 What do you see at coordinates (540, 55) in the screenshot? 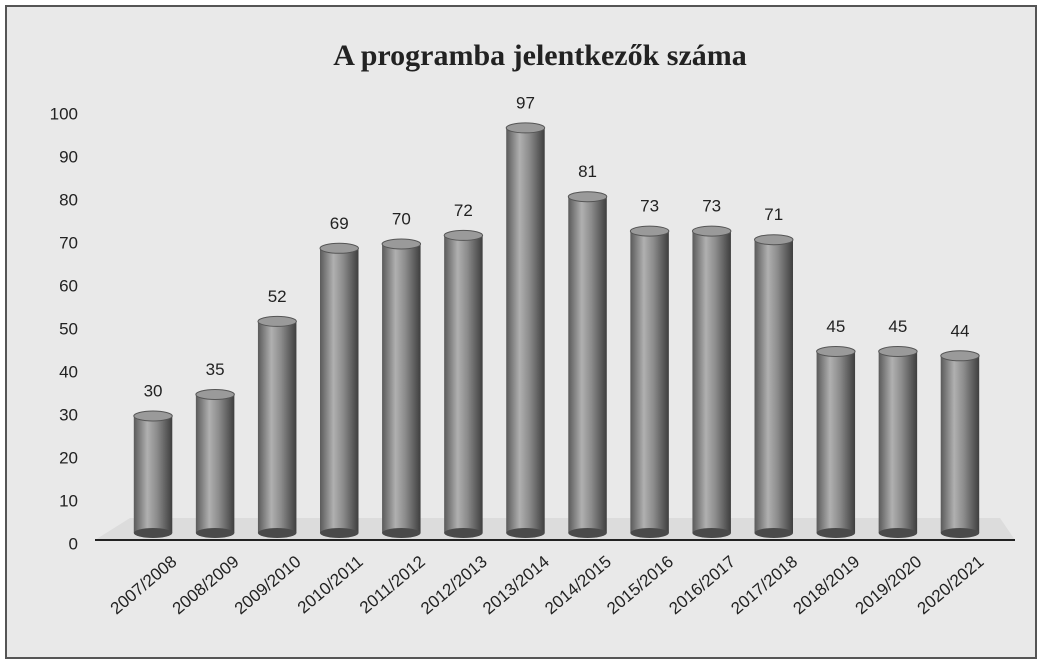
I see `chart-title: A programba jelentkezők száma` at bounding box center [540, 55].